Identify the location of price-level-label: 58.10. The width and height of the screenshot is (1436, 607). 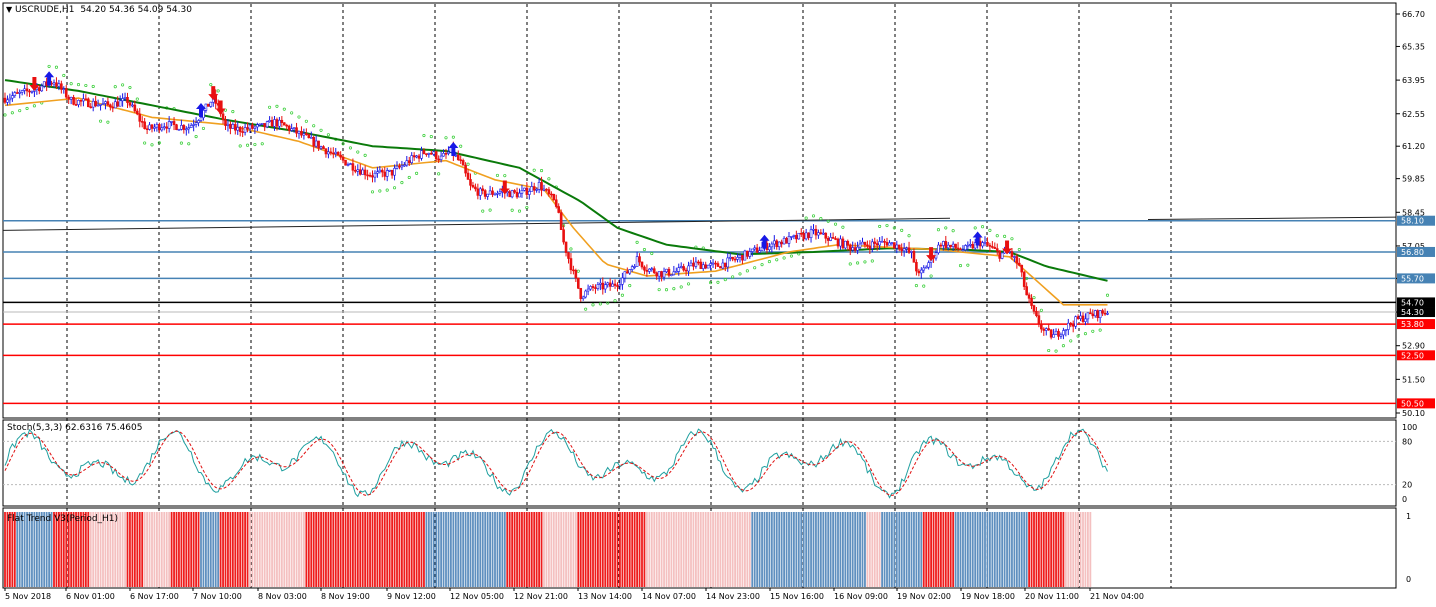
(1412, 221).